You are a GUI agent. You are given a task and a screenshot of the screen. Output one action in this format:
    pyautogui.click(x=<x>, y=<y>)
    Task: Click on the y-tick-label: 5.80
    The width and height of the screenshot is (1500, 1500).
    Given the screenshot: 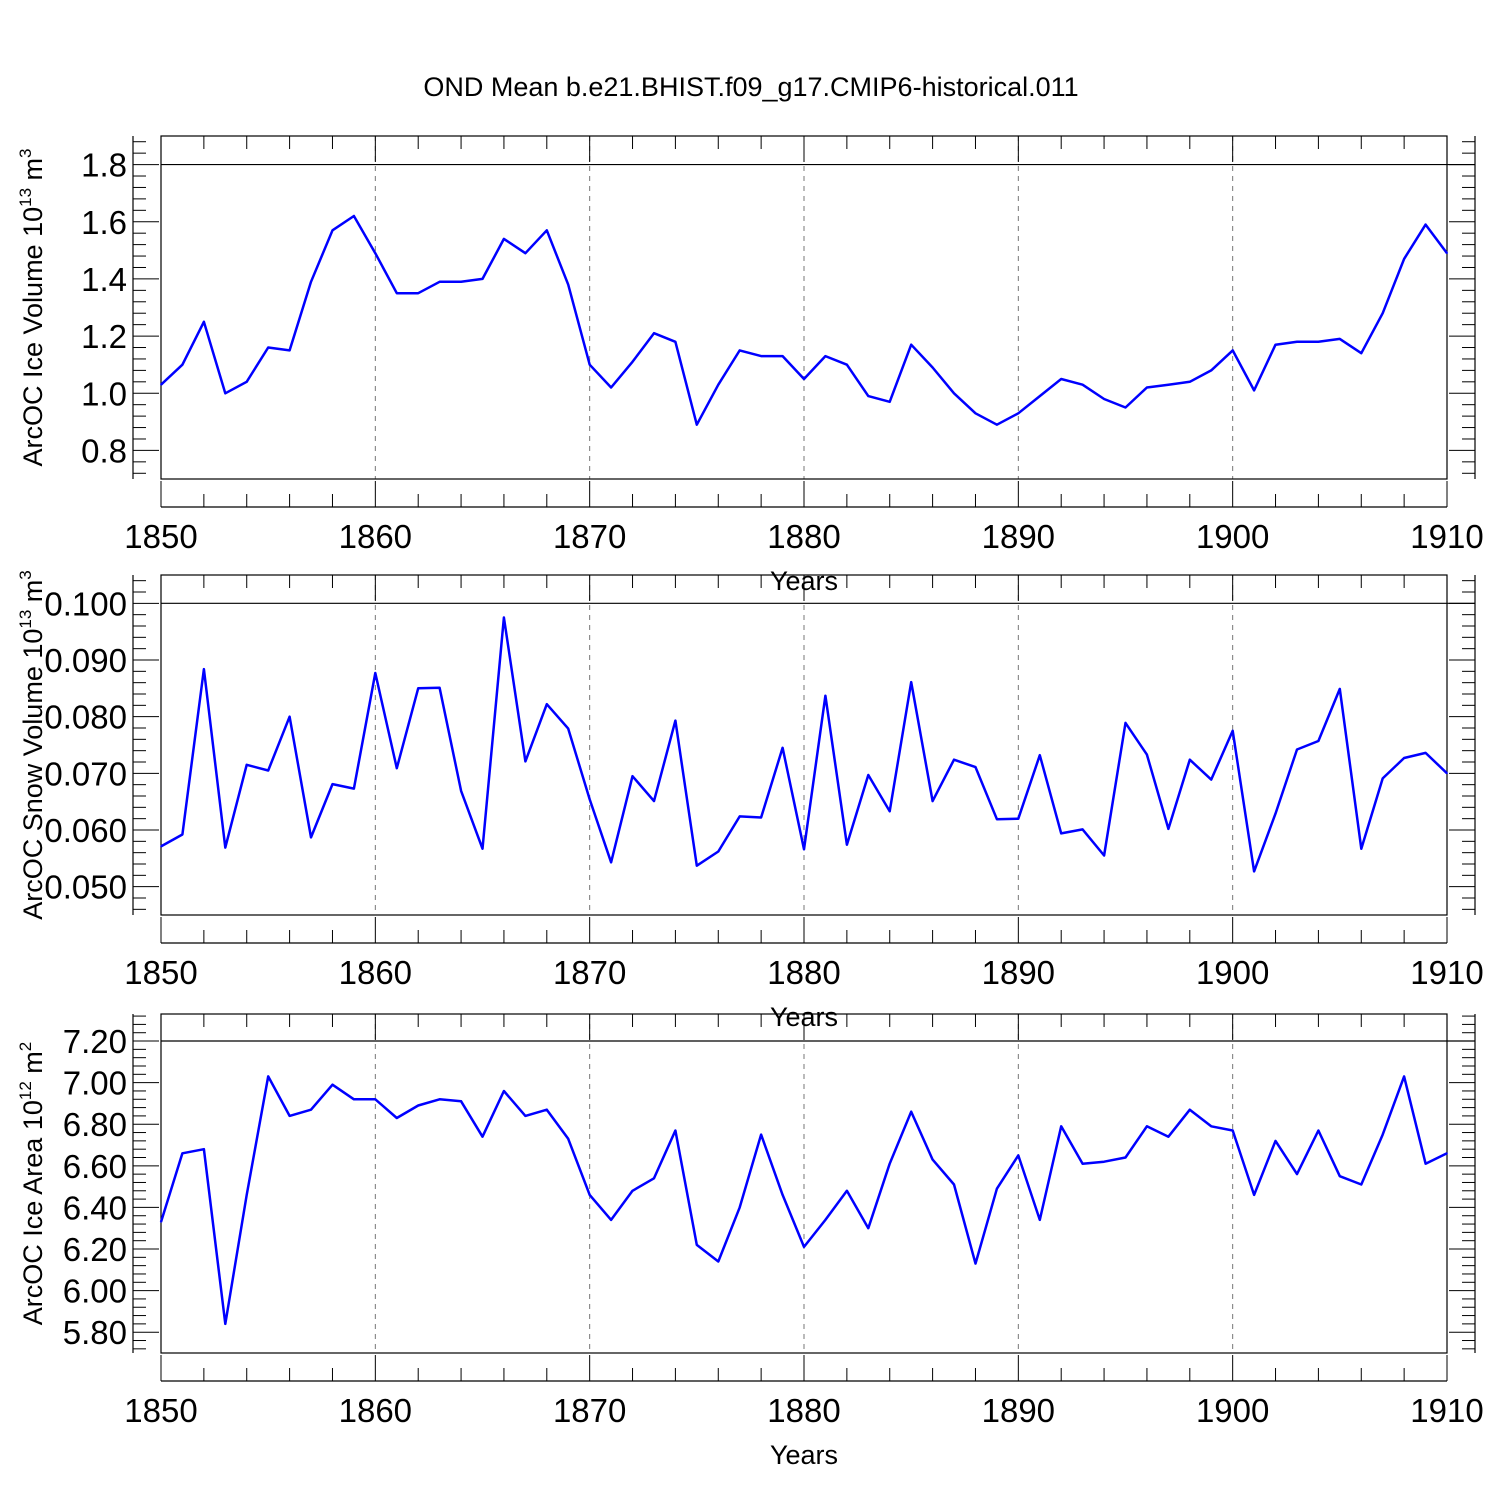 What is the action you would take?
    pyautogui.click(x=95, y=1332)
    